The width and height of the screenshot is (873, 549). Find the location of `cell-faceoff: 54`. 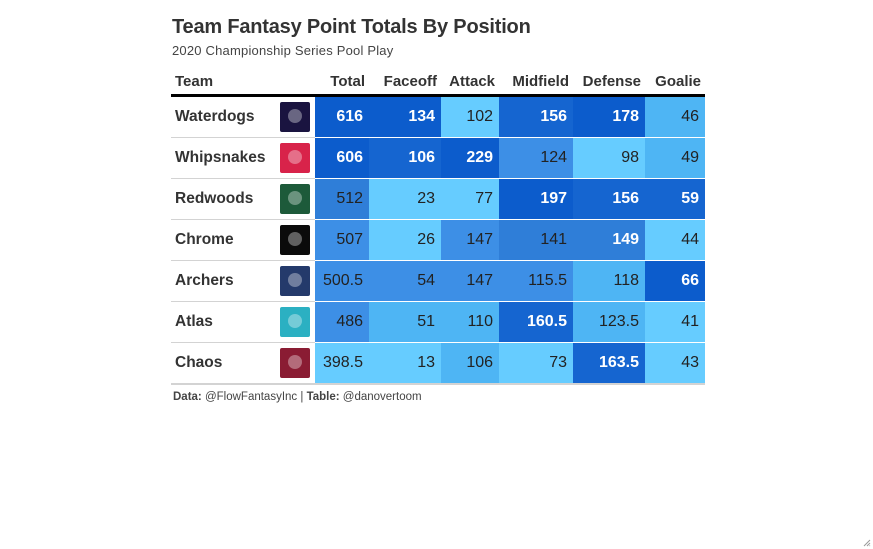

cell-faceoff: 54 is located at coordinates (405, 281).